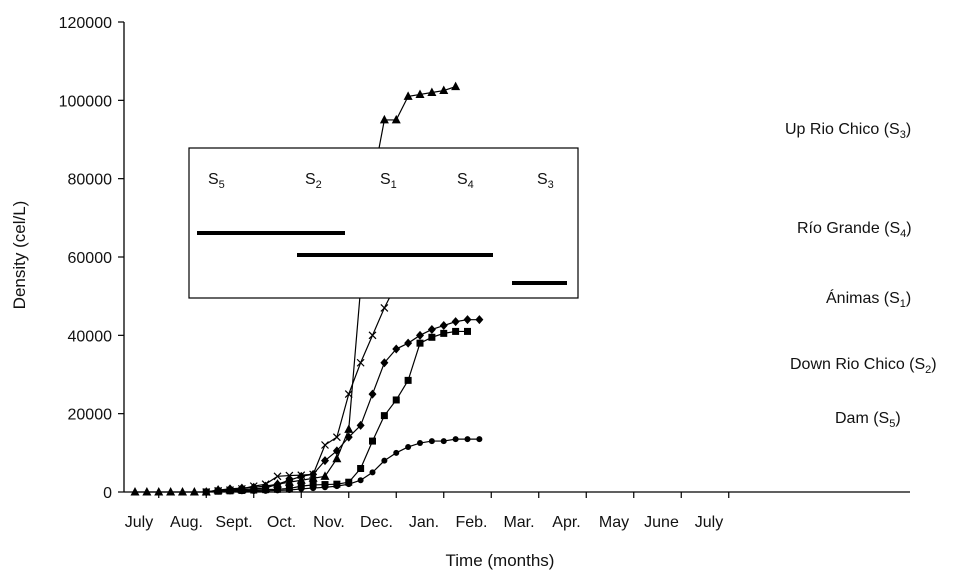 Image resolution: width=964 pixels, height=572 pixels. What do you see at coordinates (186, 522) in the screenshot?
I see `x-tick-label: Aug.` at bounding box center [186, 522].